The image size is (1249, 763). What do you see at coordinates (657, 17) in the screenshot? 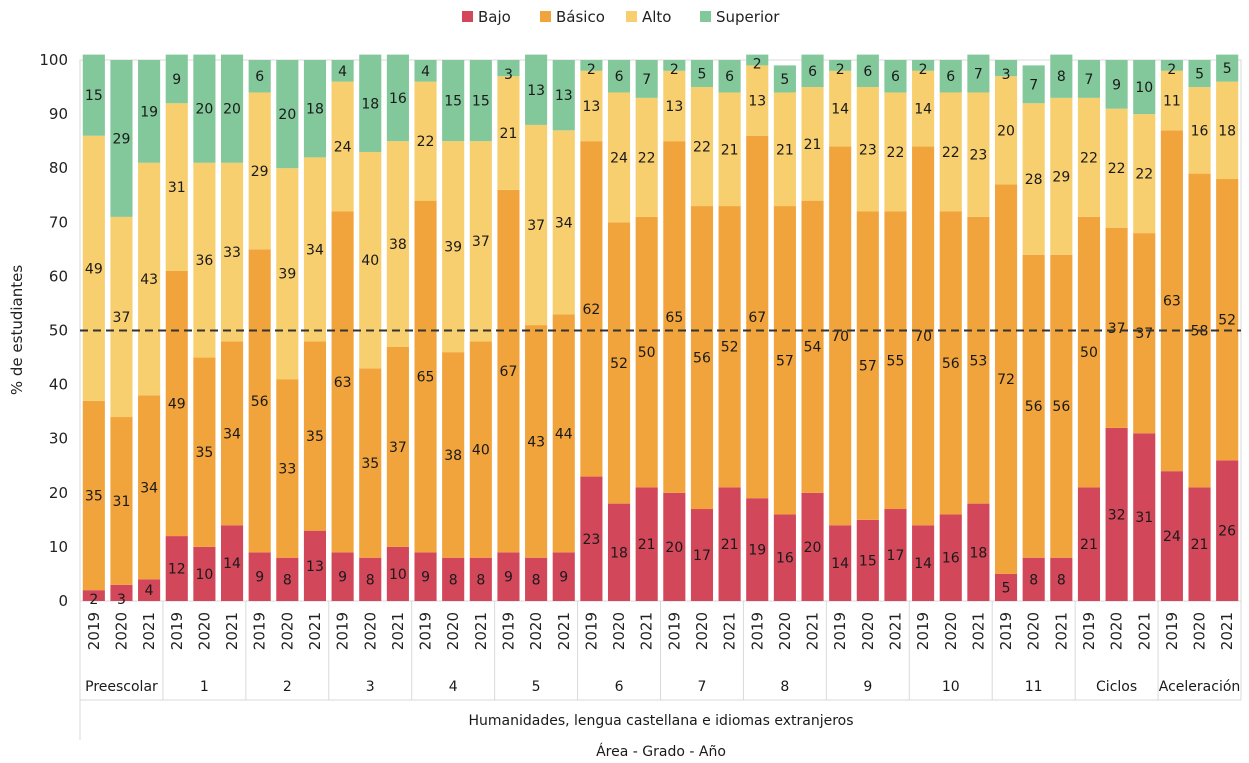
I see `legend-label-alto: Alto` at bounding box center [657, 17].